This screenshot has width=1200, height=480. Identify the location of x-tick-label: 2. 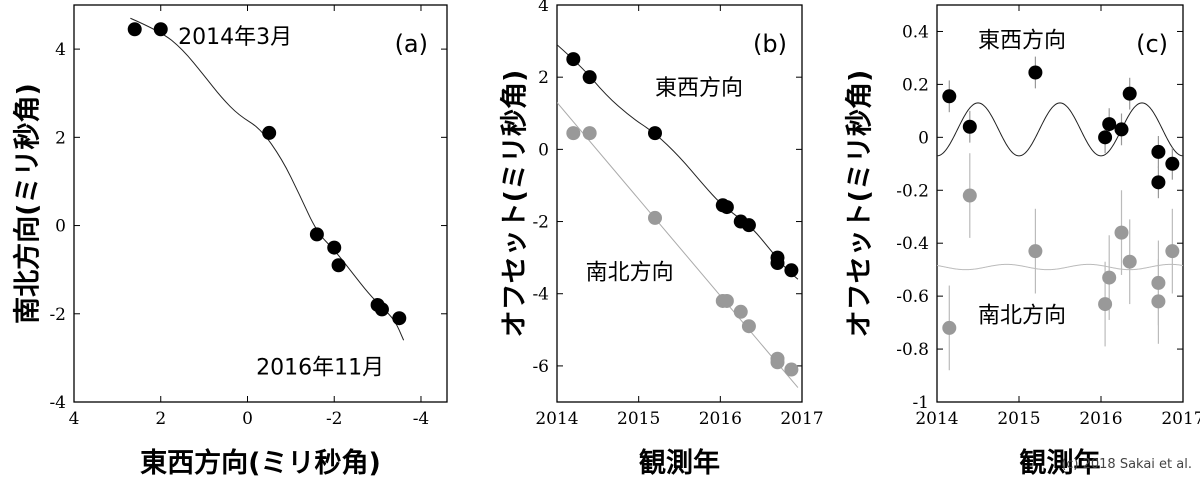
(160, 419).